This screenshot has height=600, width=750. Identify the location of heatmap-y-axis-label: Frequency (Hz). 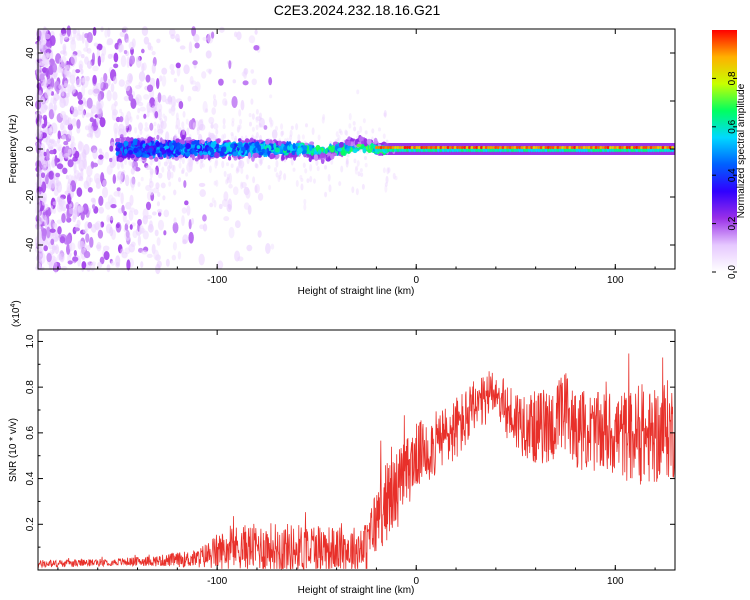
(13, 149).